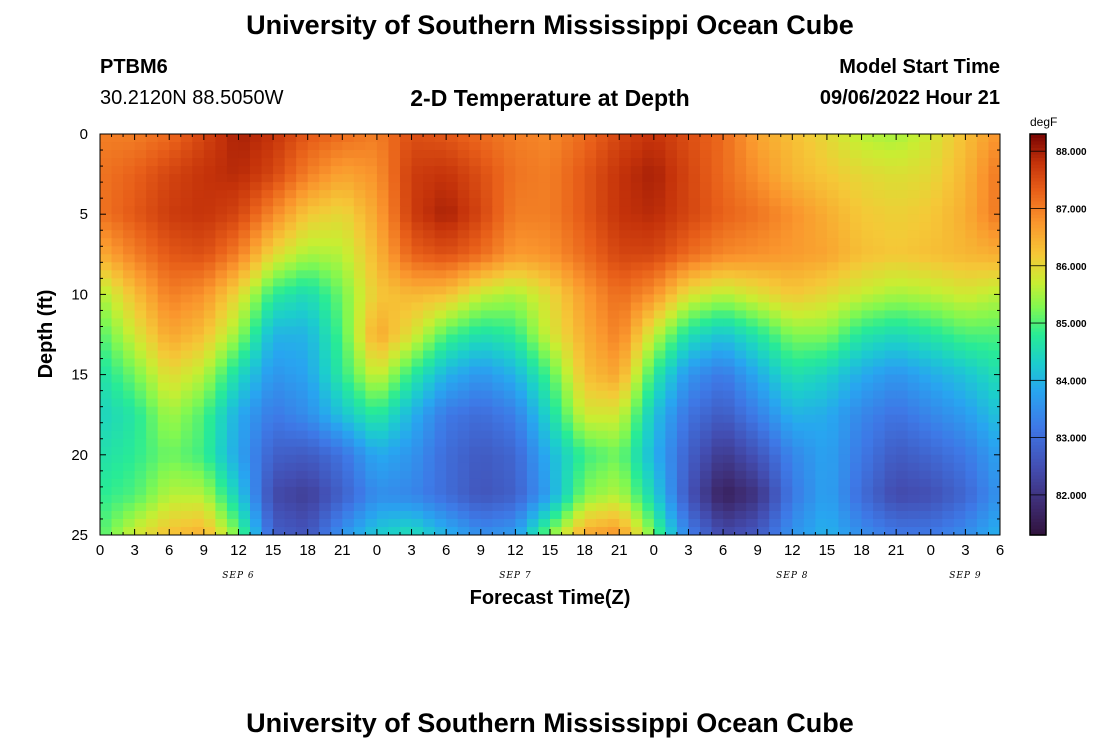 Image resolution: width=1100 pixels, height=750 pixels. I want to click on x-tick-label: 3, so click(411, 550).